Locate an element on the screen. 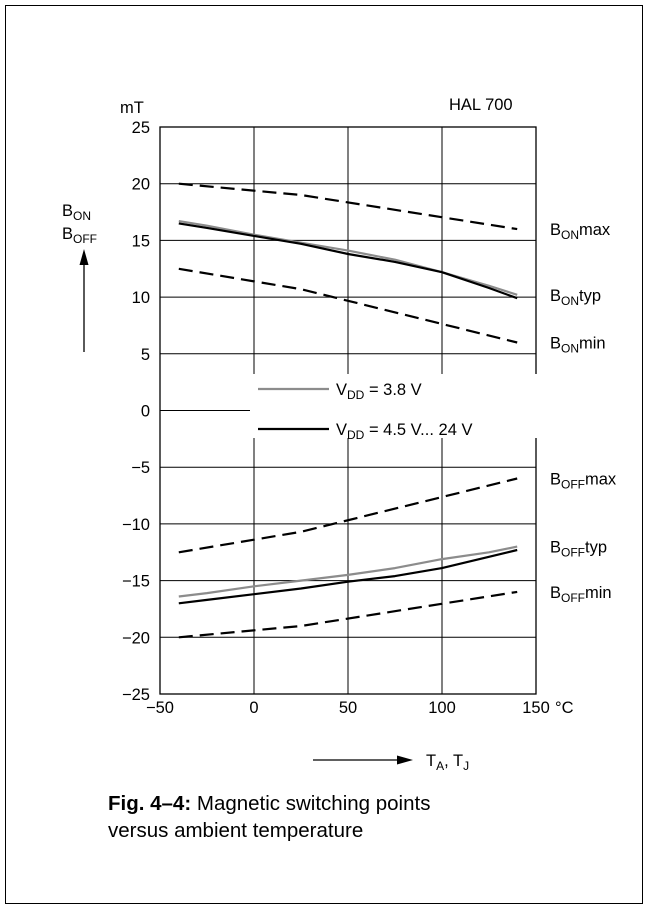  series-label-4: BOFFmax is located at coordinates (583, 481).